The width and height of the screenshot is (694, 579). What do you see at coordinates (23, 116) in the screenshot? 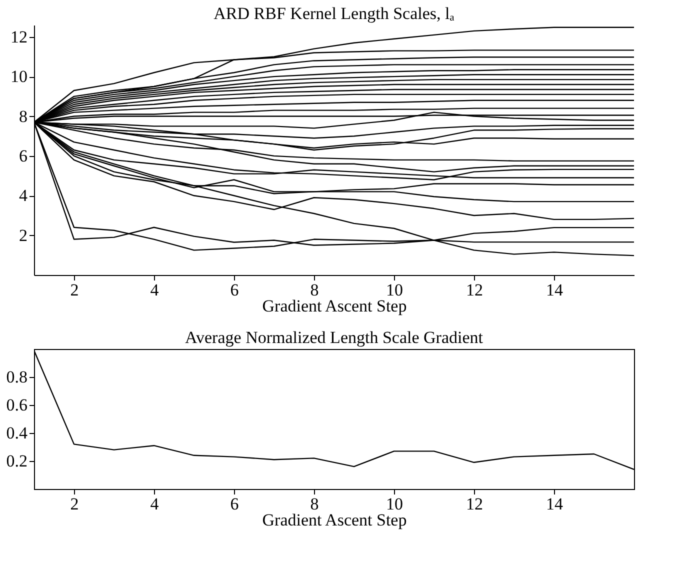
I see `y-tick-label: 8` at bounding box center [23, 116].